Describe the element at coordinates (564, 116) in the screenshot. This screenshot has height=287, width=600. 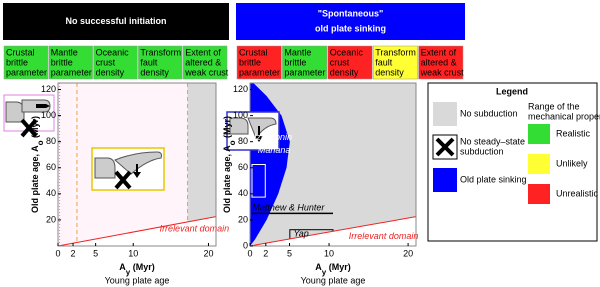
I see `legend-range-title: mechanical property:` at that location.